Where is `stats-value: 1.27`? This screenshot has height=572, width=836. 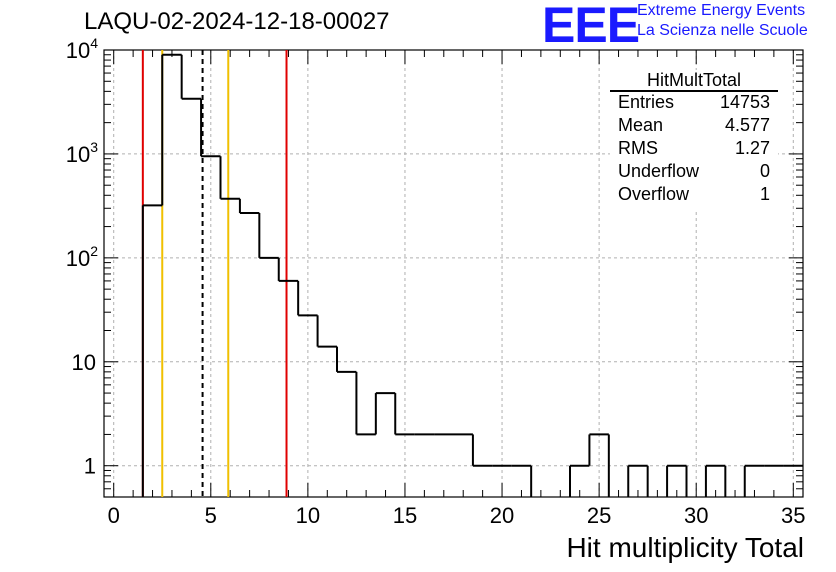
stats-value: 1.27 is located at coordinates (752, 148).